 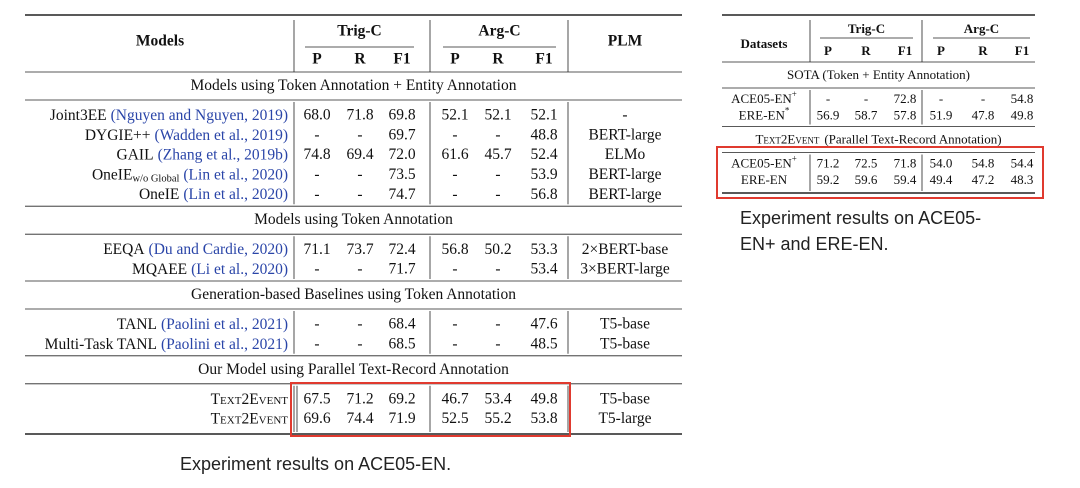 I want to click on cell-value: 45.7, so click(x=497, y=154).